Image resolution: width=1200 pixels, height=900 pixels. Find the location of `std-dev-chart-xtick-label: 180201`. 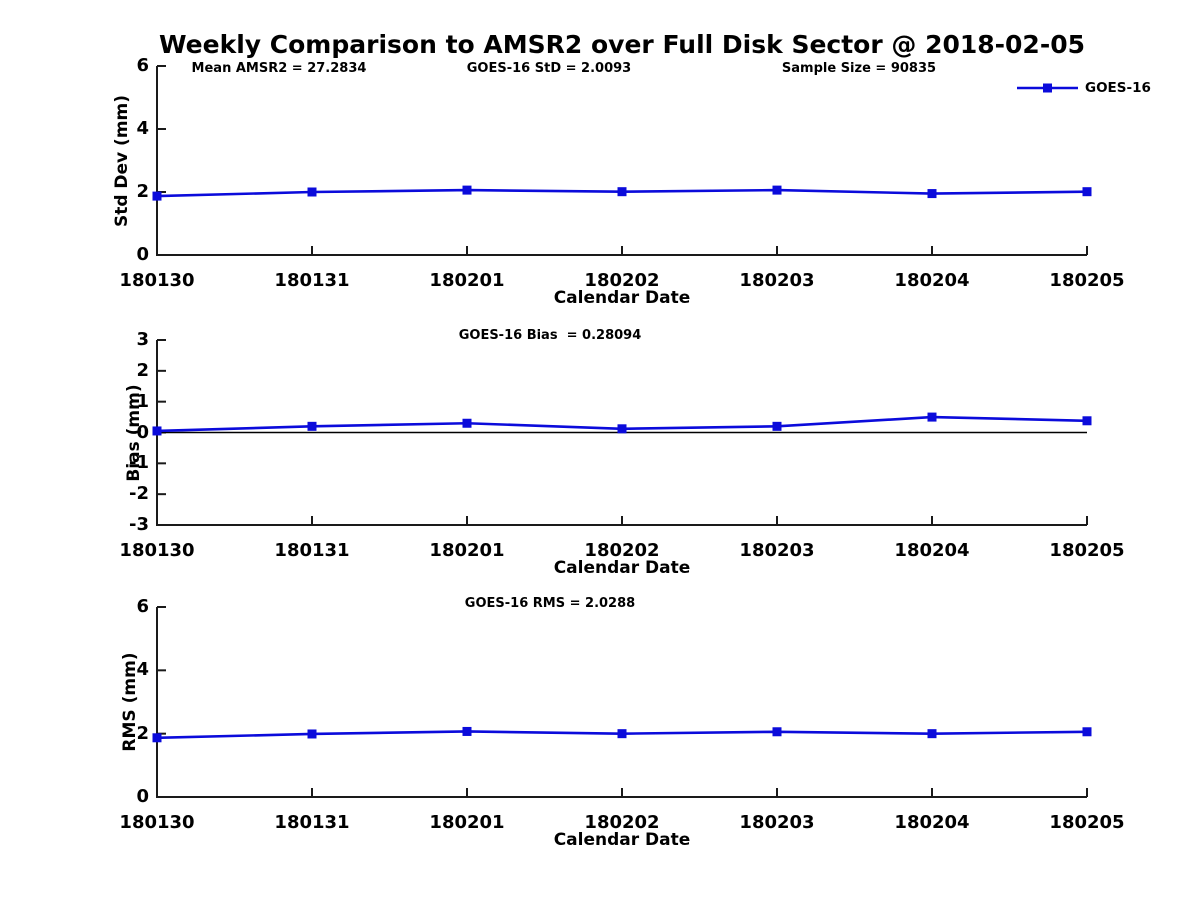

std-dev-chart-xtick-label: 180201 is located at coordinates (467, 280).